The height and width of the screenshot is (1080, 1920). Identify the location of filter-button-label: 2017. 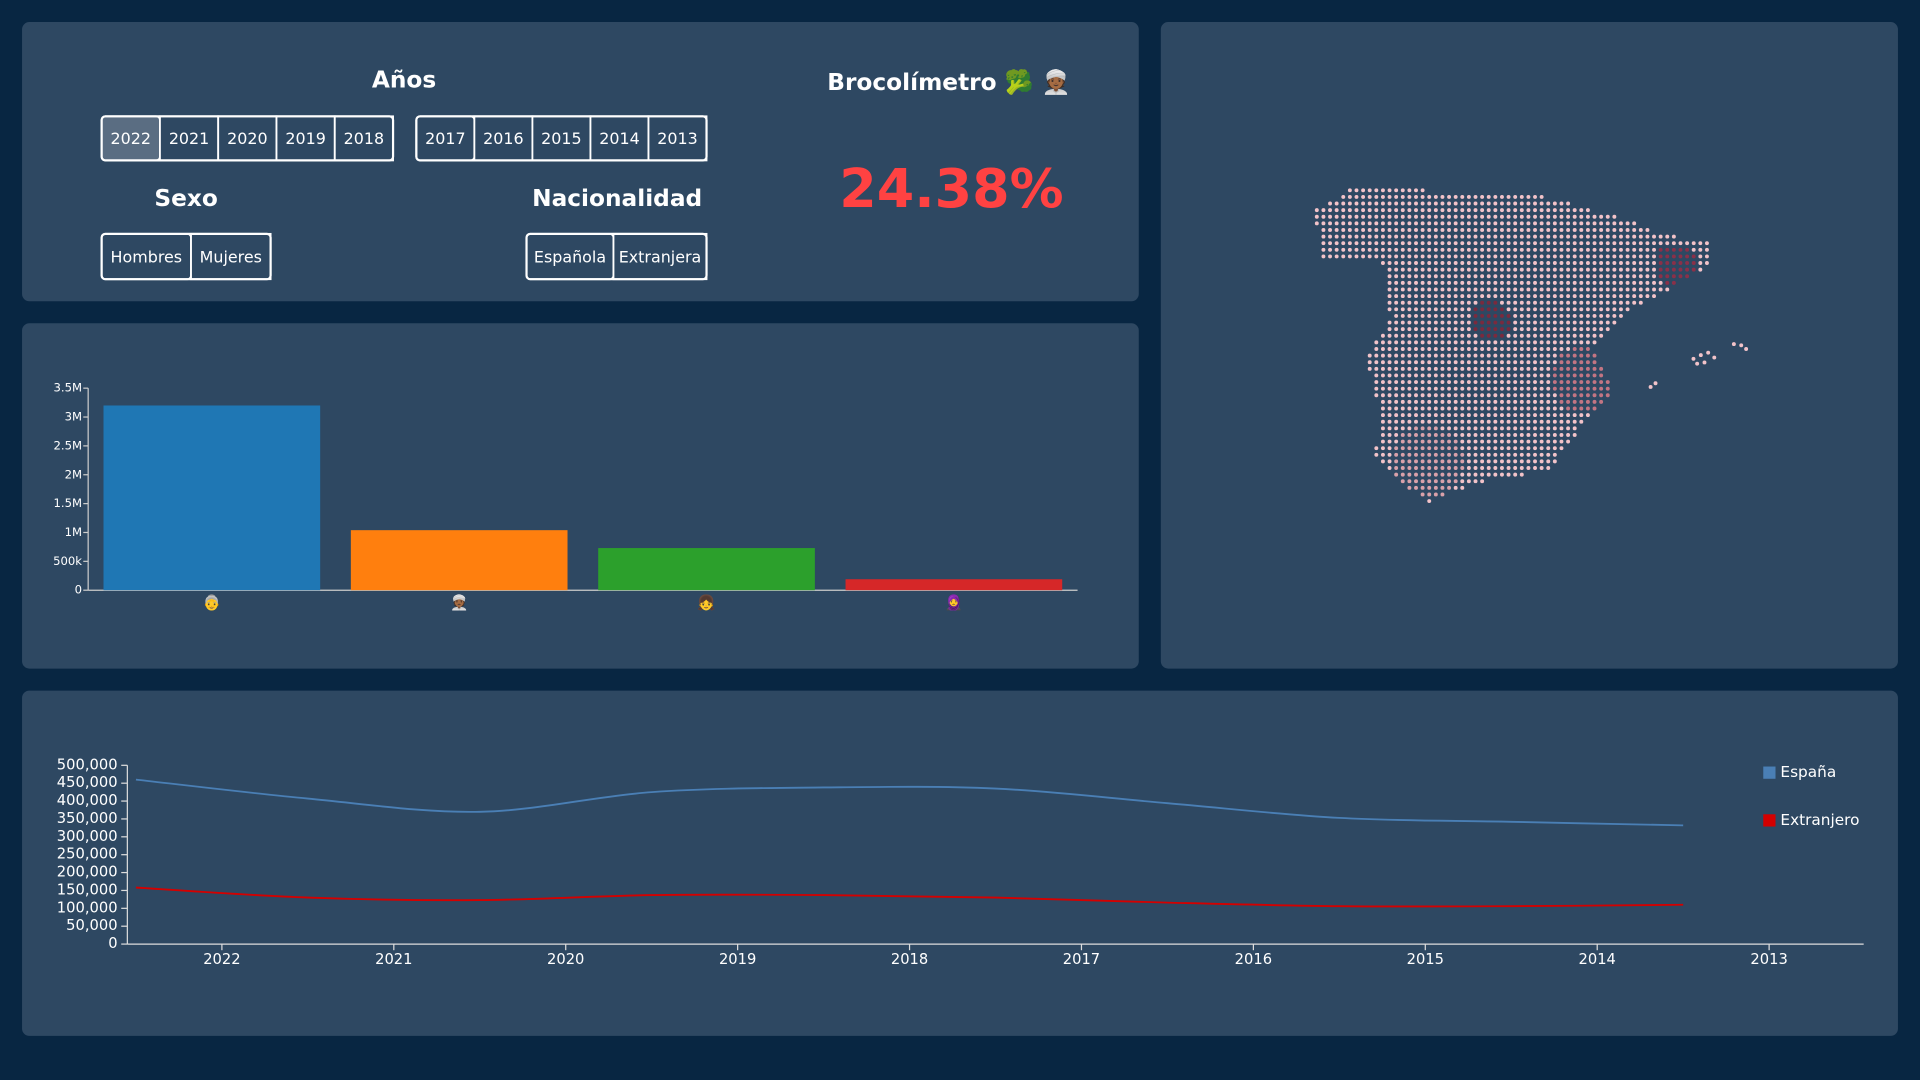
(445, 138).